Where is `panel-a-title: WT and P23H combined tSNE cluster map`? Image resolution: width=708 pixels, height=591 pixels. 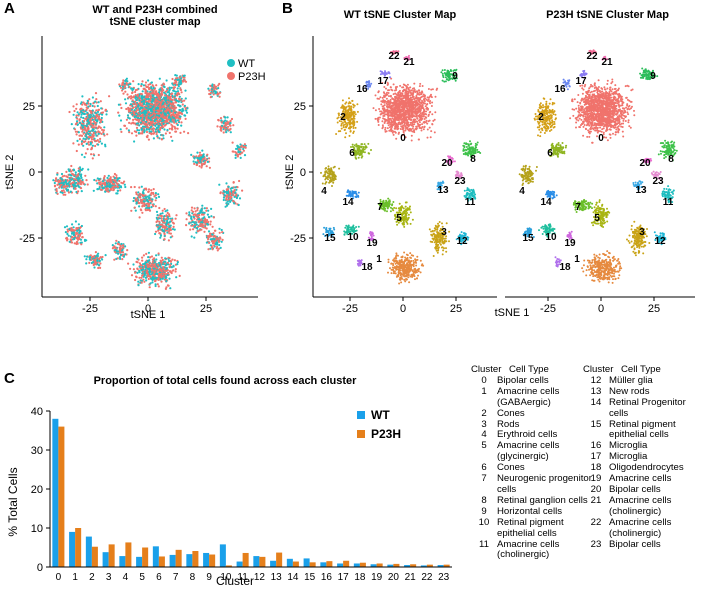
panel-a-title: WT and P23H combined tSNE cluster map is located at coordinates (155, 16).